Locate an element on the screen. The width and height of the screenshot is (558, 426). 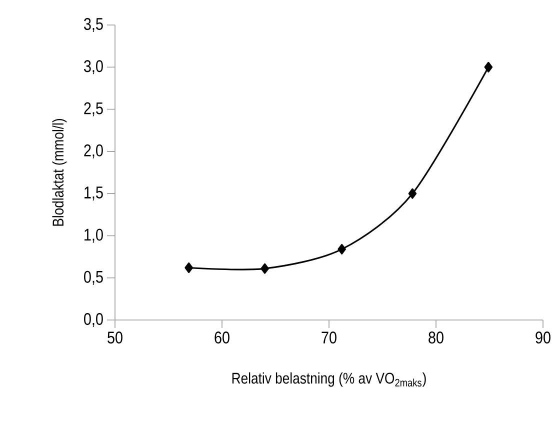
y-axis-title: Blodlaktat (mmol/l) is located at coordinates (59, 172).